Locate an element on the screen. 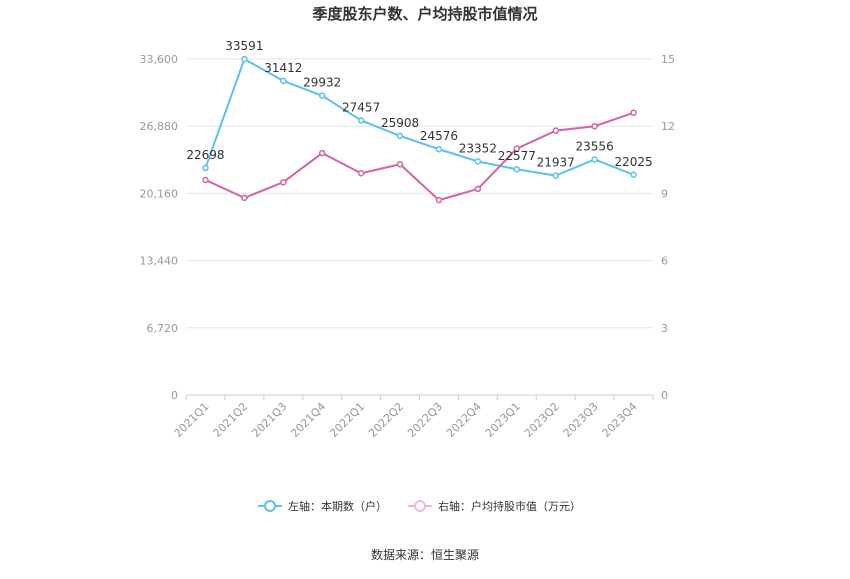 This screenshot has width=850, height=579. x-axis-tick-label: 2023Q2 is located at coordinates (542, 420).